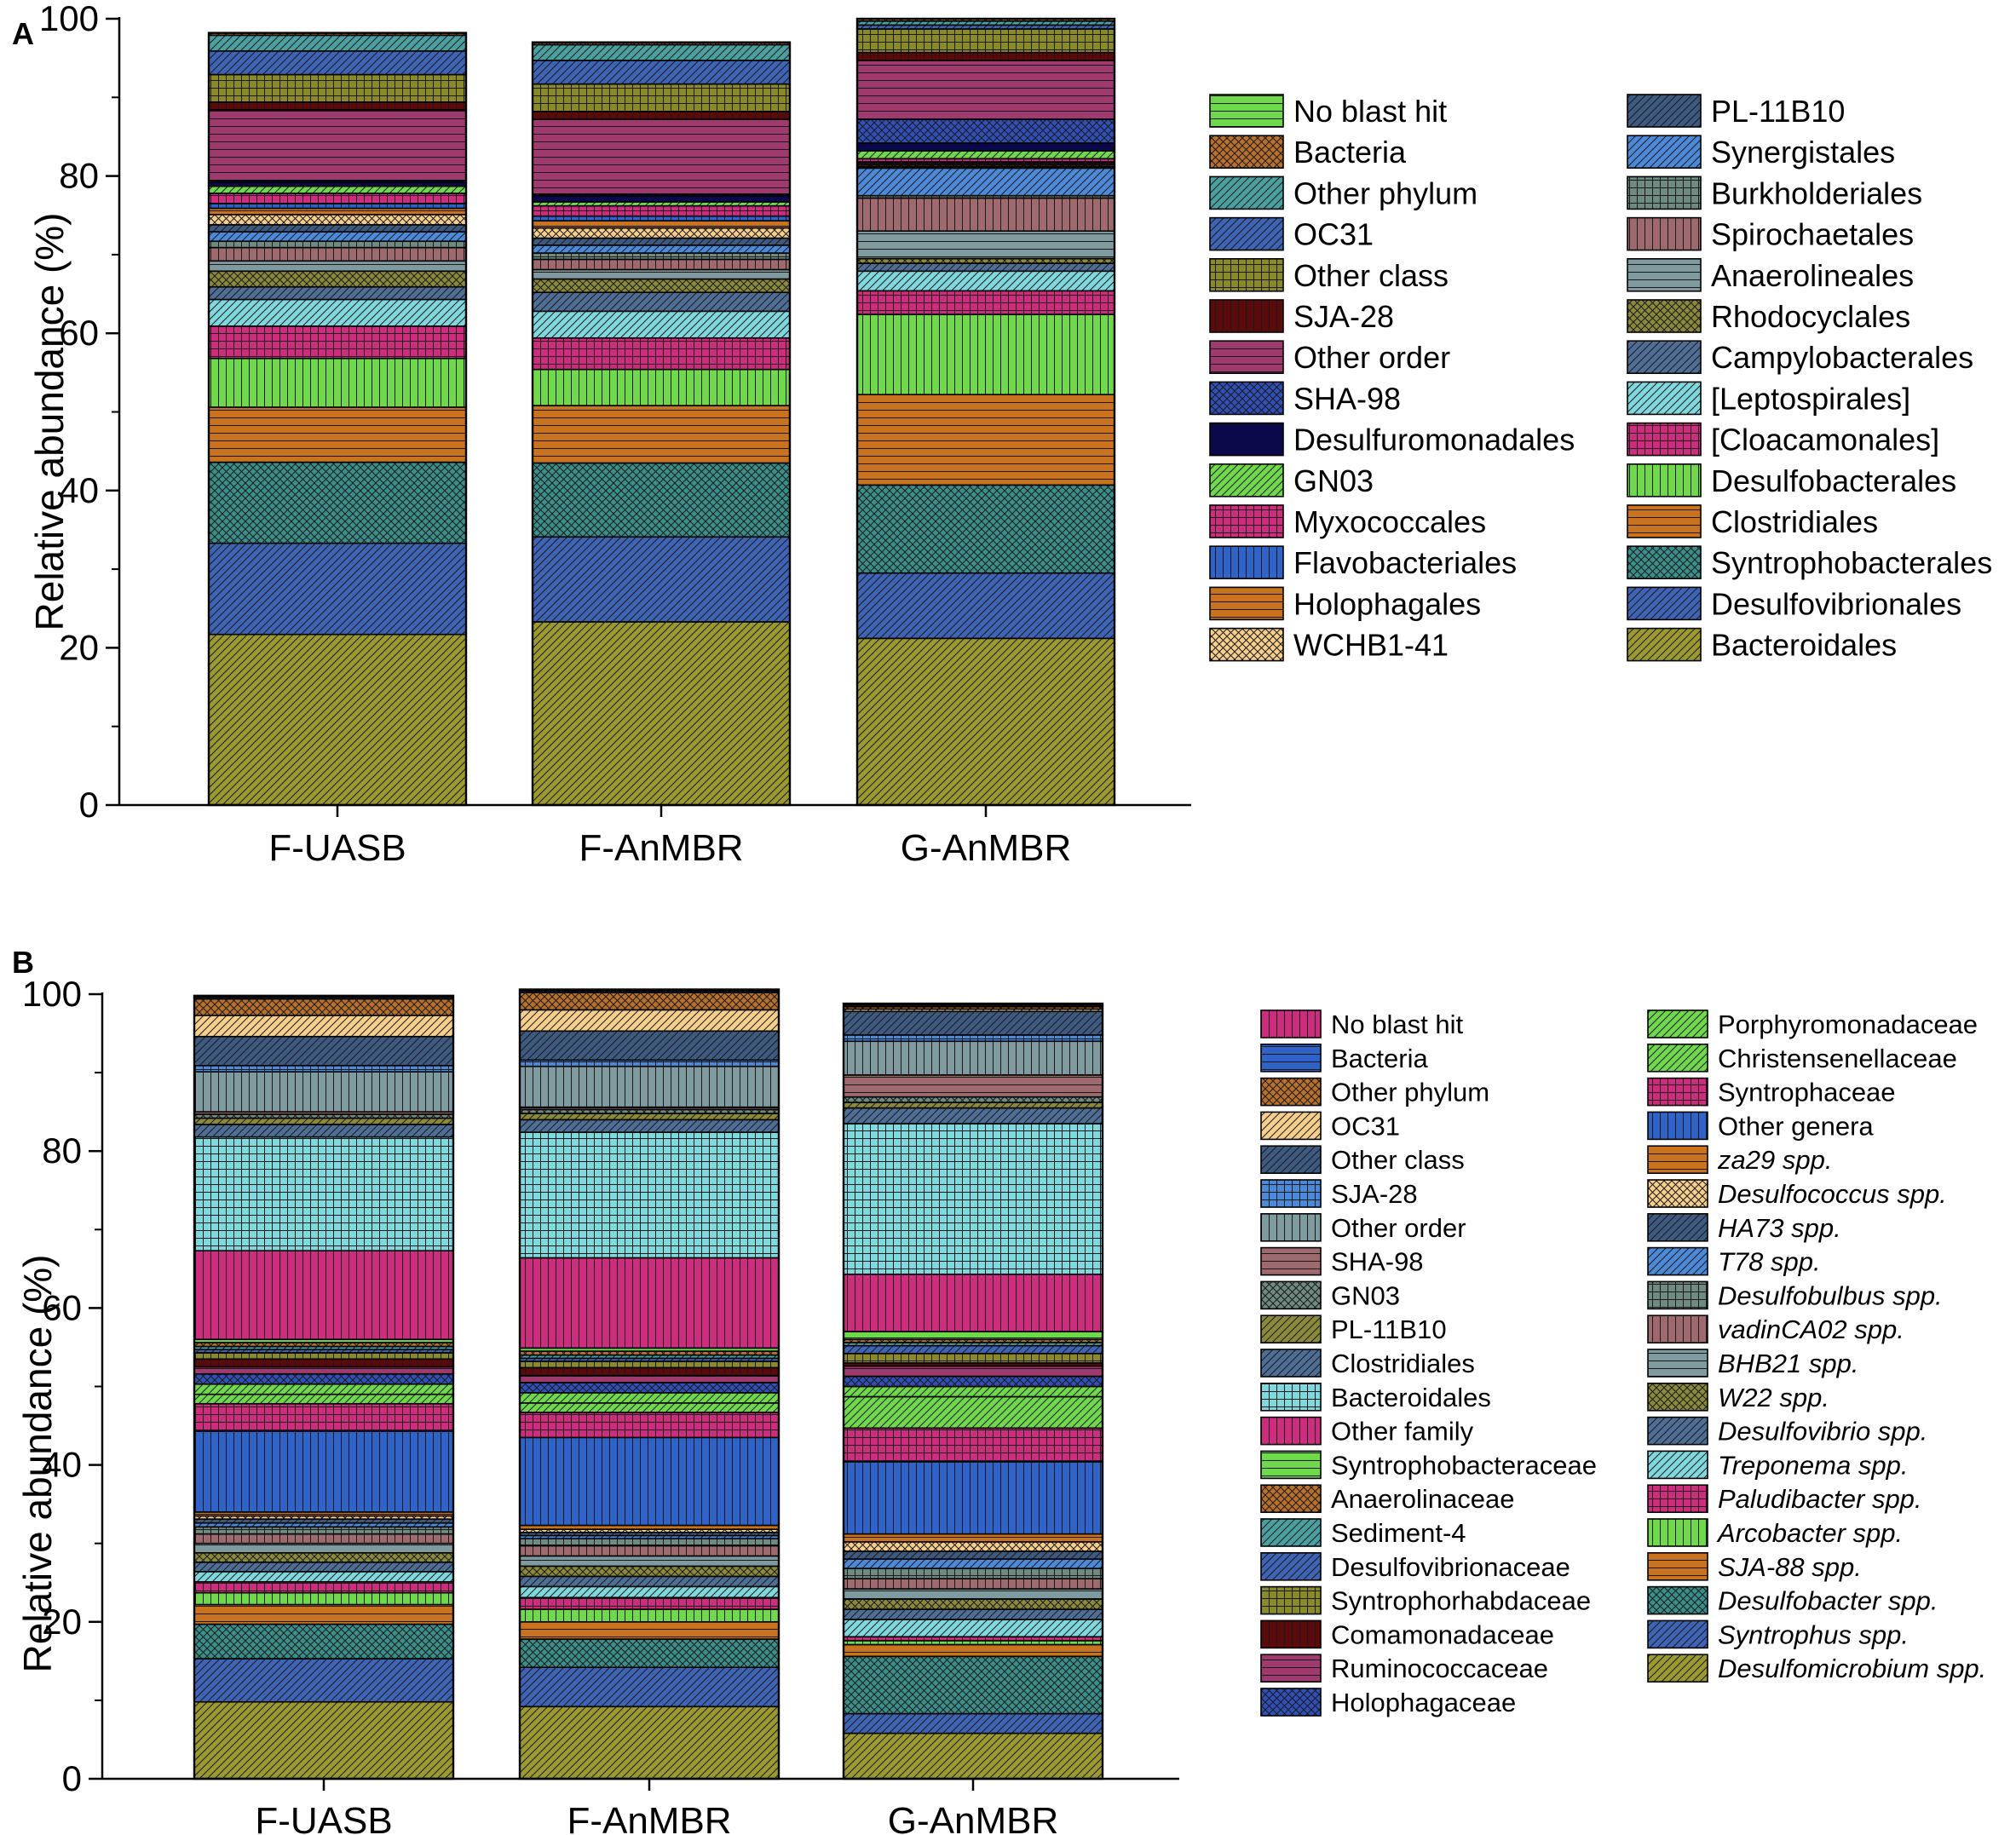 The width and height of the screenshot is (2016, 1835). I want to click on panel-b-legend-entry-pl-11b10: PL-11B10, so click(1353, 1329).